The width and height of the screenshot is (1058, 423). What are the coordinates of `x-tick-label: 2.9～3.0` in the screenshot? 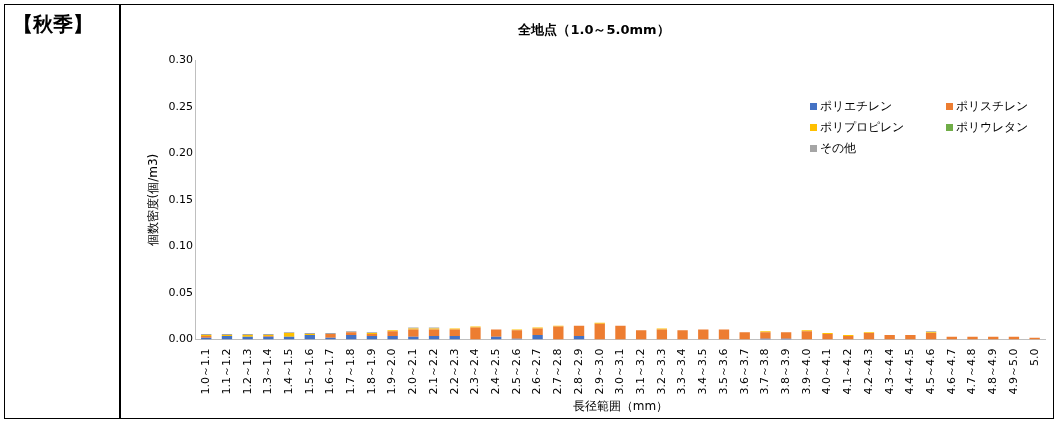 It's located at (599, 371).